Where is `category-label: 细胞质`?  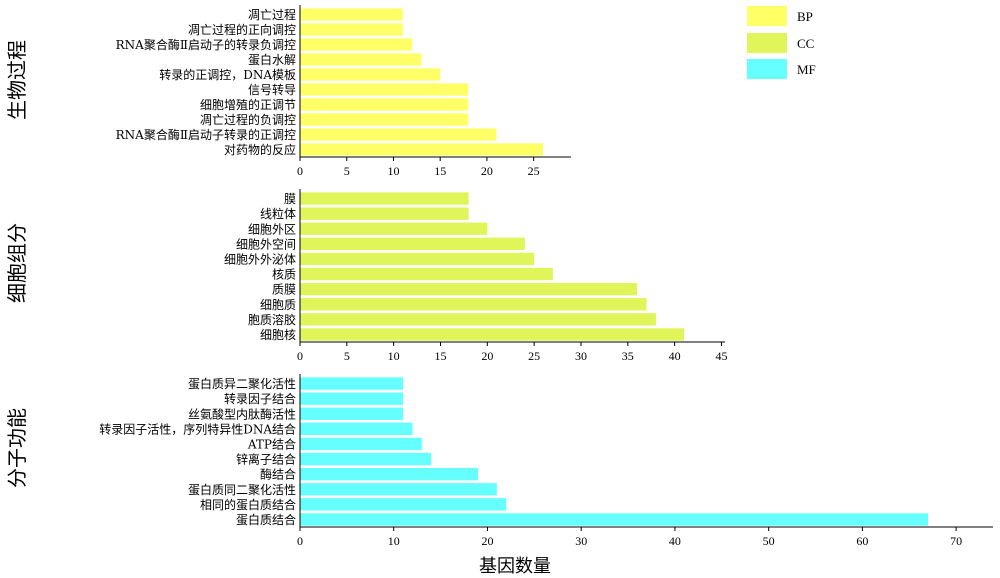
category-label: 细胞质 is located at coordinates (278, 305).